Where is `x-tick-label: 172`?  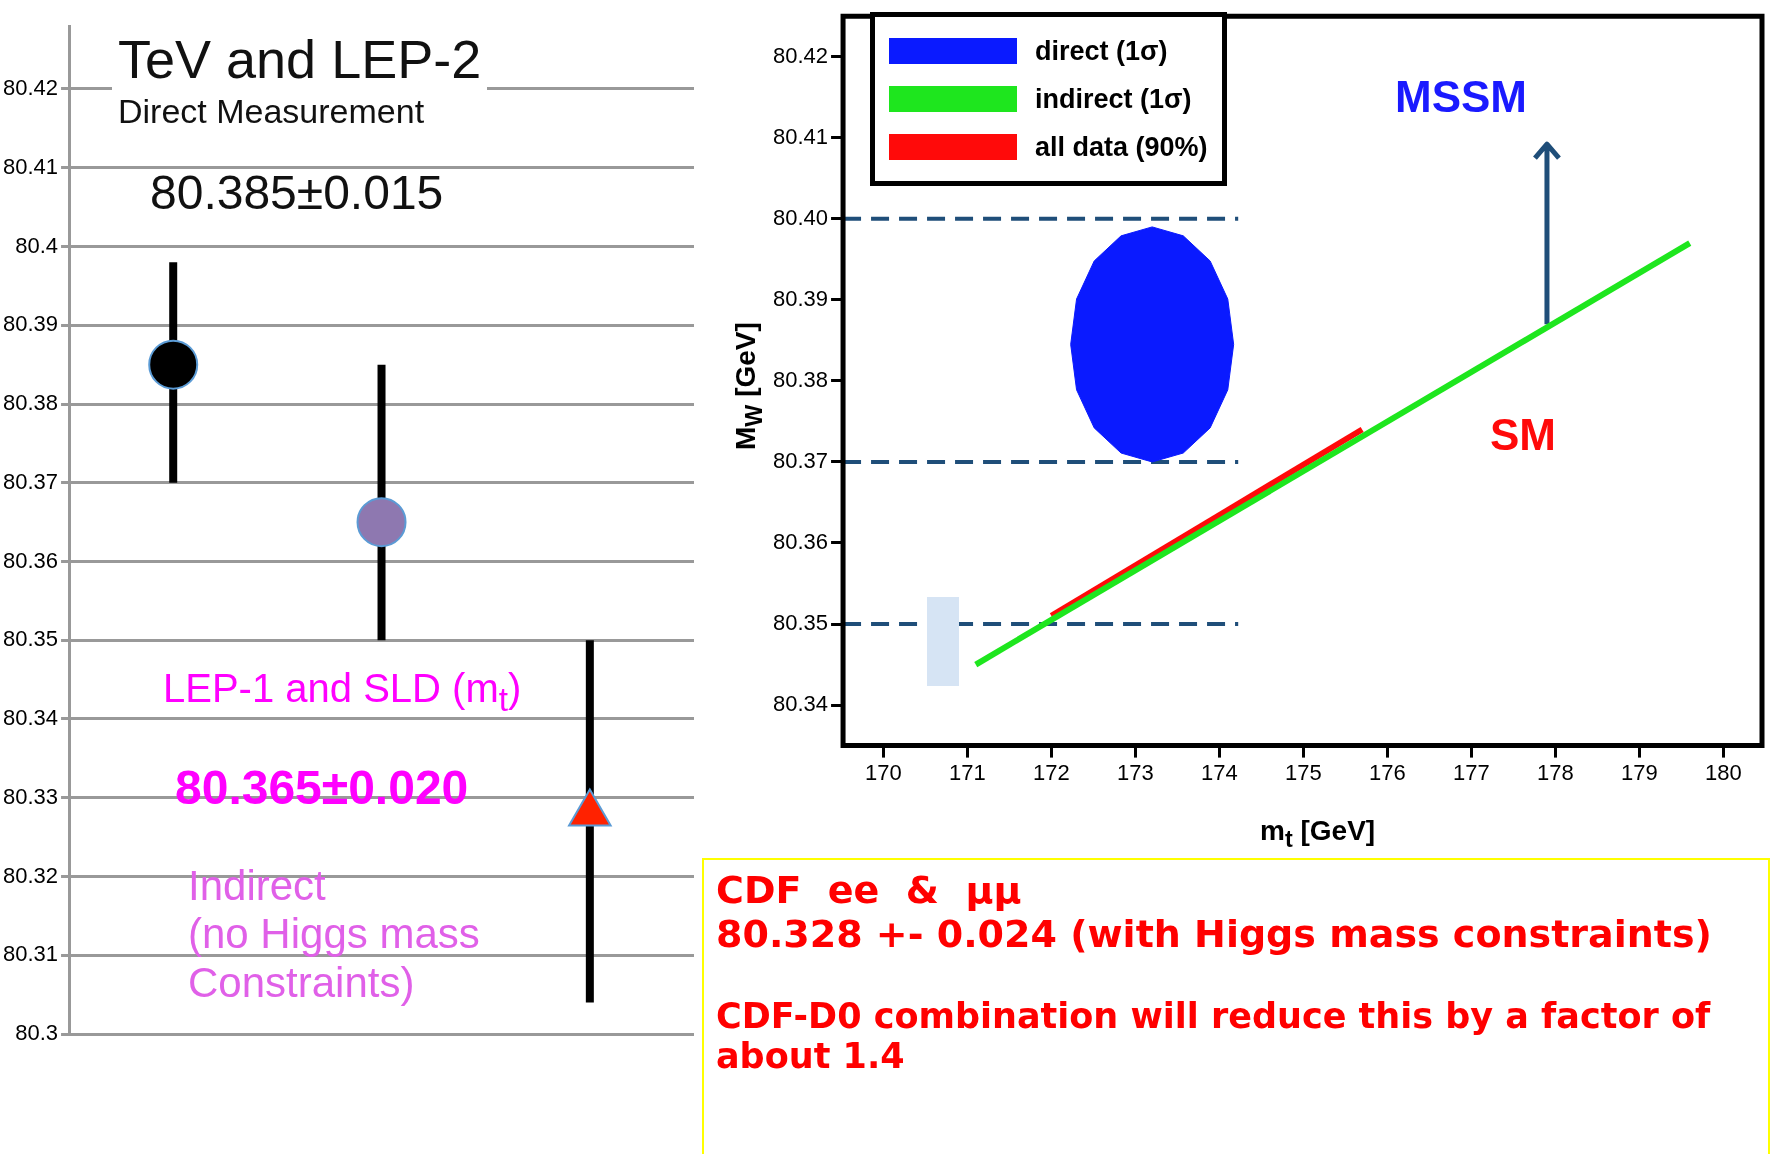
x-tick-label: 172 is located at coordinates (1051, 772).